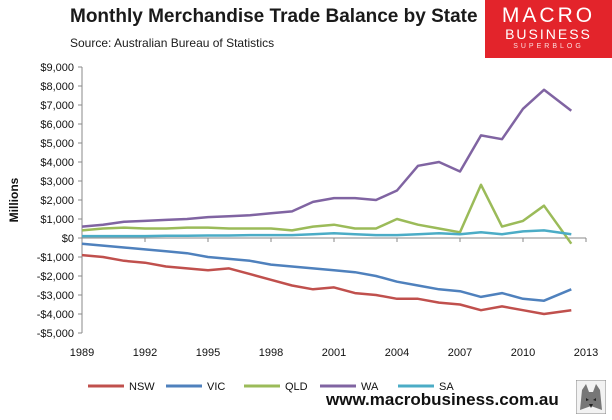 Image resolution: width=612 pixels, height=420 pixels. What do you see at coordinates (548, 15) in the screenshot?
I see `logo-line-1: MACRO` at bounding box center [548, 15].